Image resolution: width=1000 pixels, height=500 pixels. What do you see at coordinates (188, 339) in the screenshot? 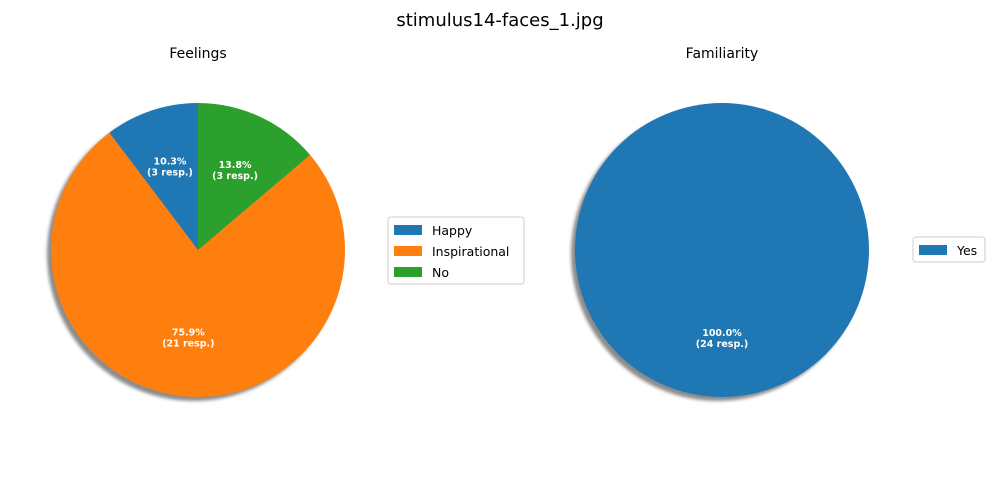
I see `feelings-slice-label-inspirational: 75.9% (21 resp.)` at bounding box center [188, 339].